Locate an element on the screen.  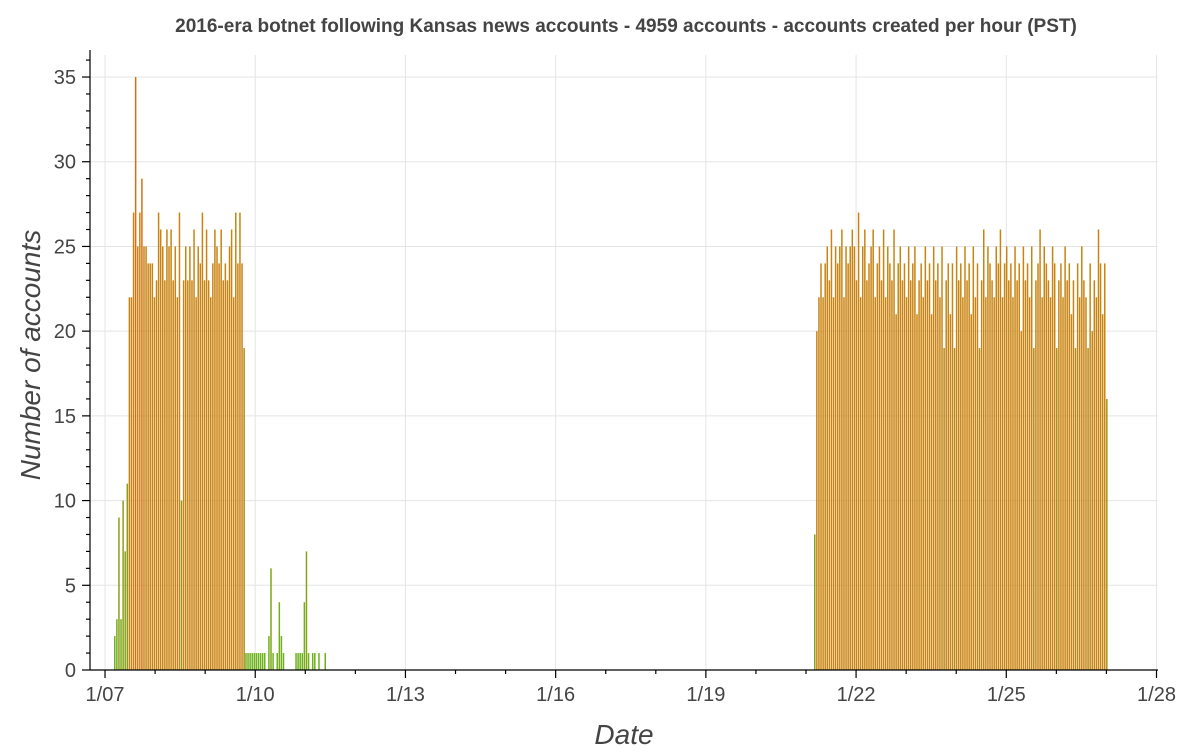
y-tick-label: 5 is located at coordinates (70, 586).